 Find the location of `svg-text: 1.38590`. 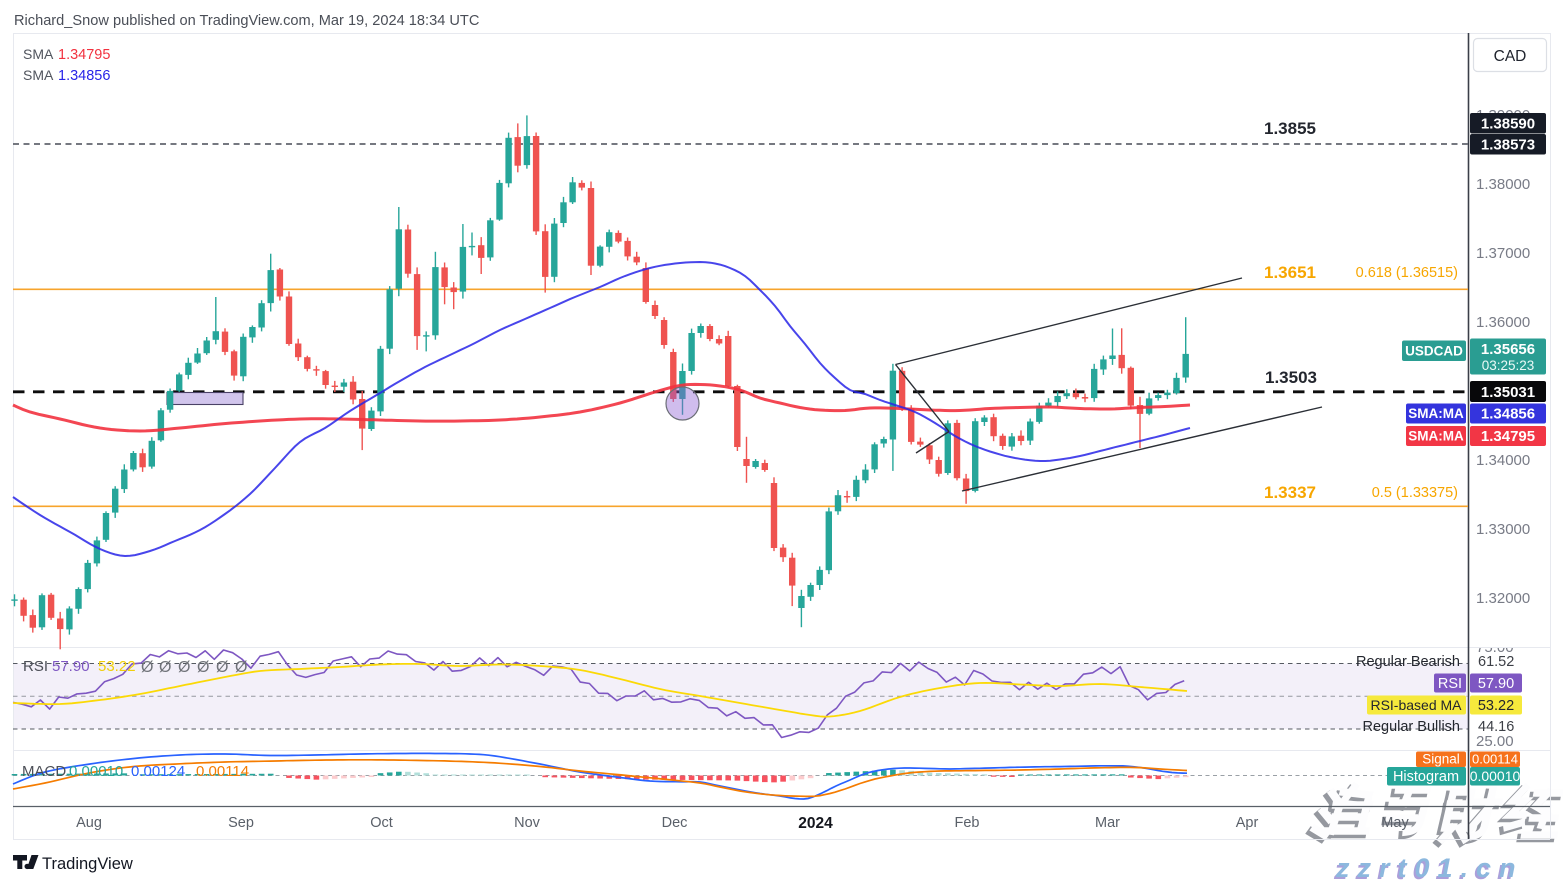

svg-text: 1.38590 is located at coordinates (1508, 124).